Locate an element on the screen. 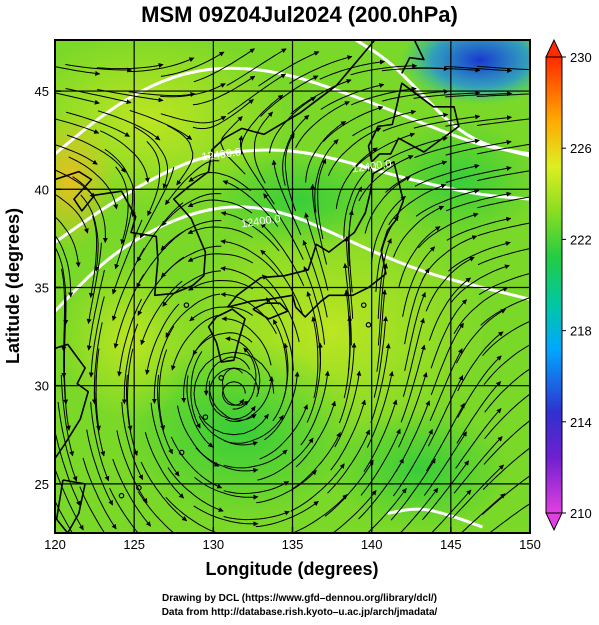 The width and height of the screenshot is (599, 625). x-tick-label: 135 is located at coordinates (293, 544).